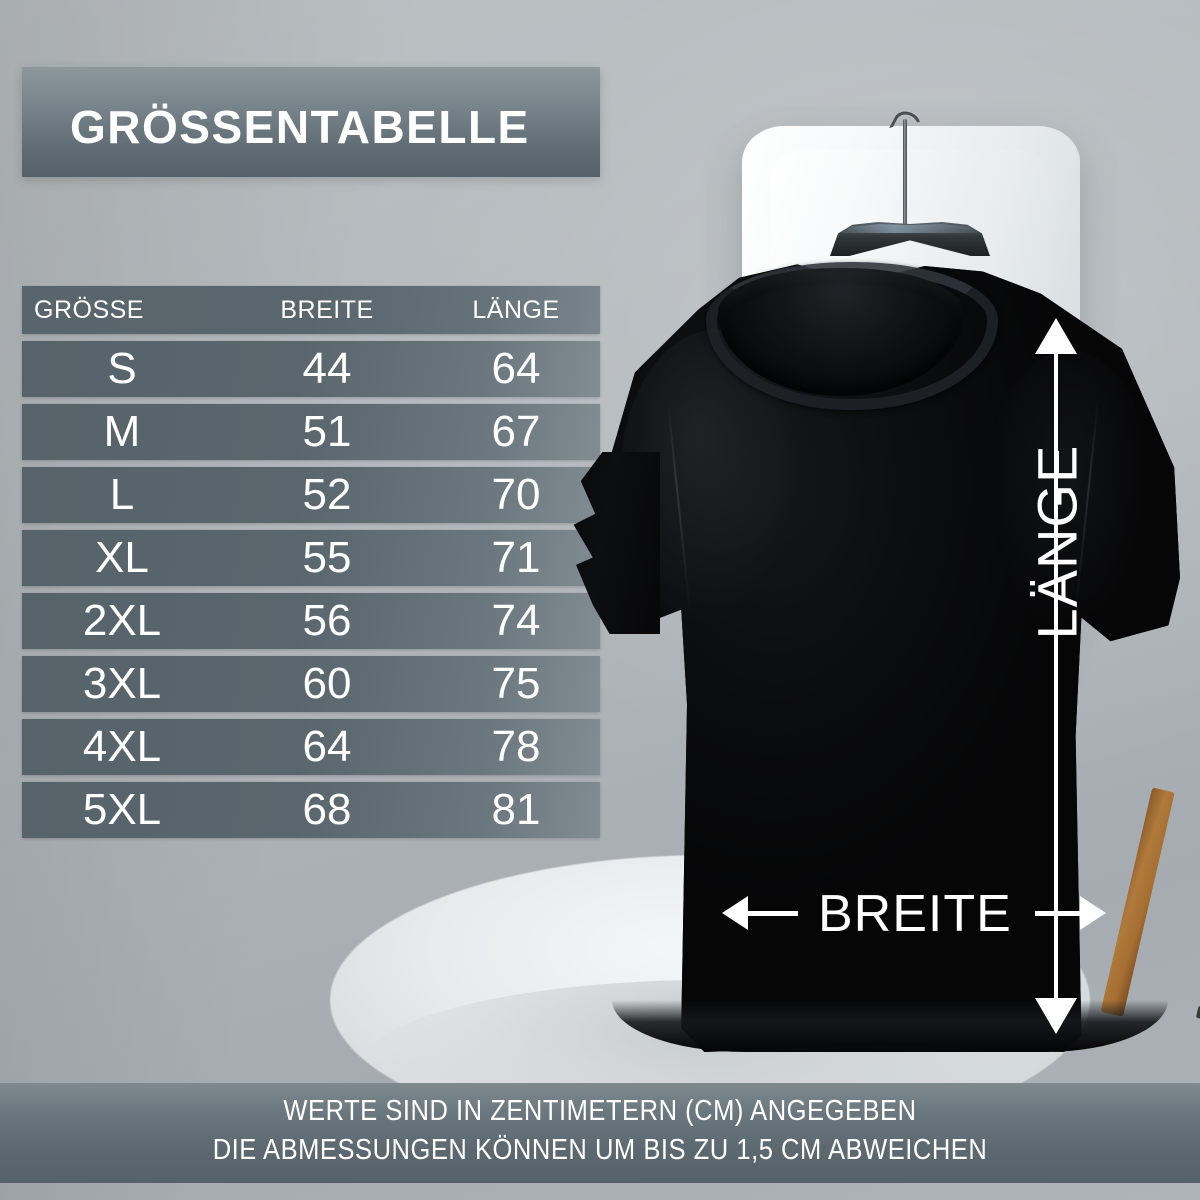 This screenshot has width=1200, height=1200. What do you see at coordinates (600, 1133) in the screenshot?
I see `footer-banner` at bounding box center [600, 1133].